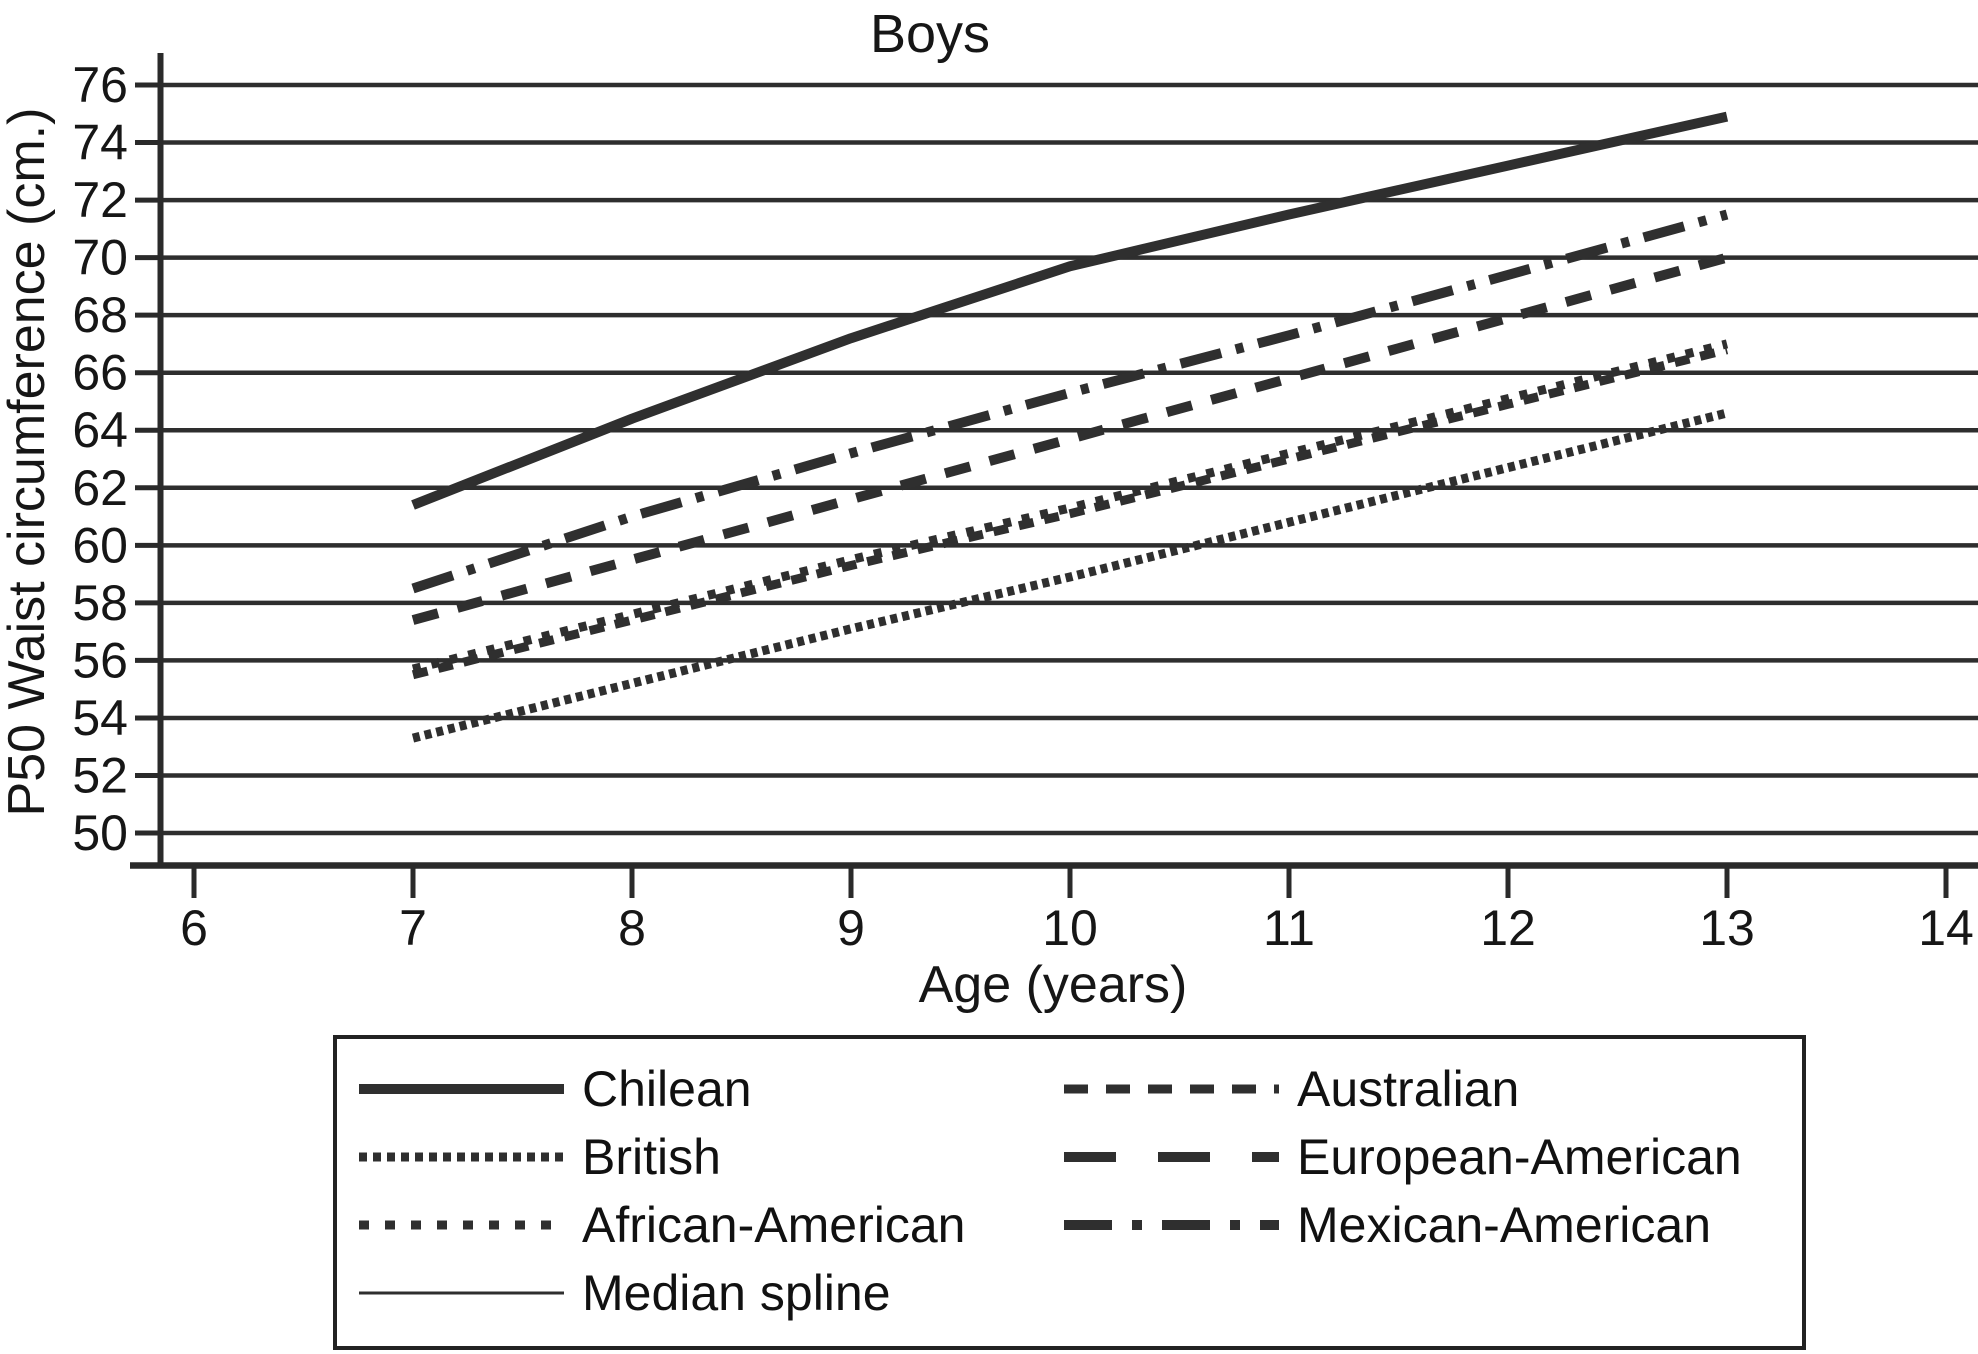 The height and width of the screenshot is (1354, 1978). What do you see at coordinates (1289, 928) in the screenshot?
I see `x-tick-label-11: 11` at bounding box center [1289, 928].